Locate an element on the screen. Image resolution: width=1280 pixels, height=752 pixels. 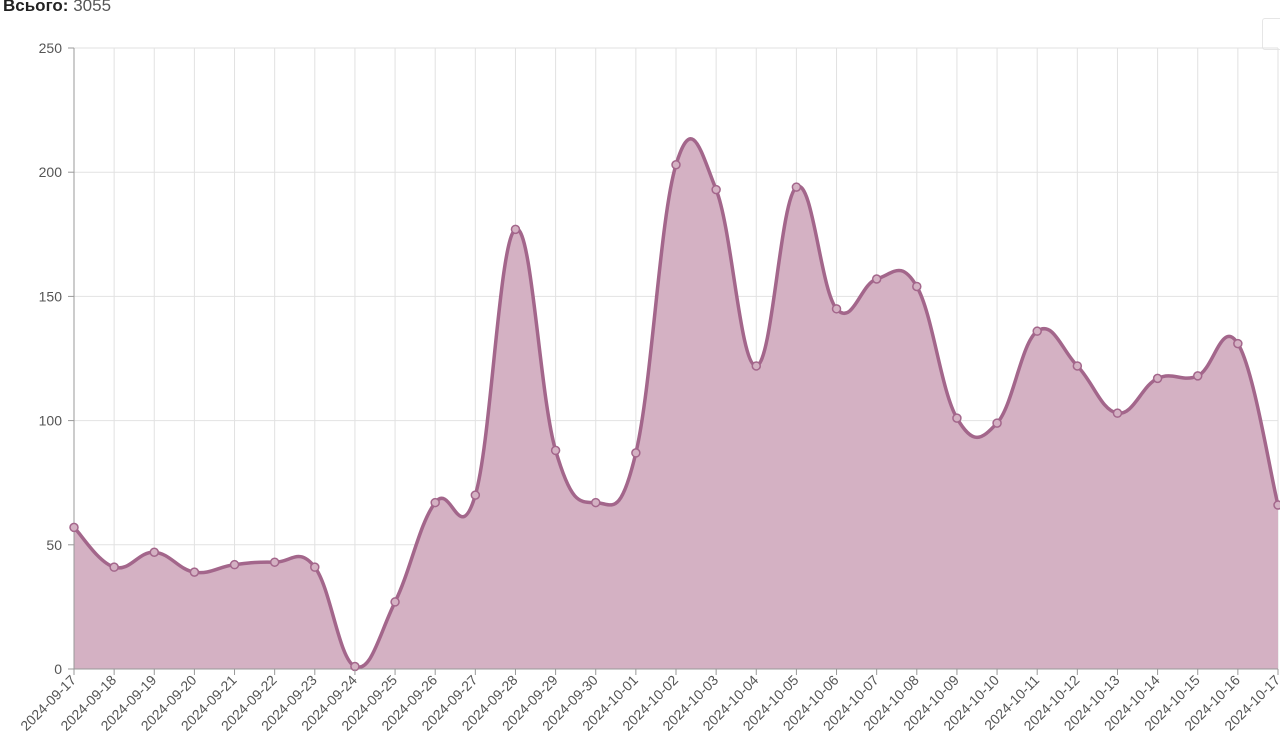
y-tick-label: 150 is located at coordinates (51, 296).